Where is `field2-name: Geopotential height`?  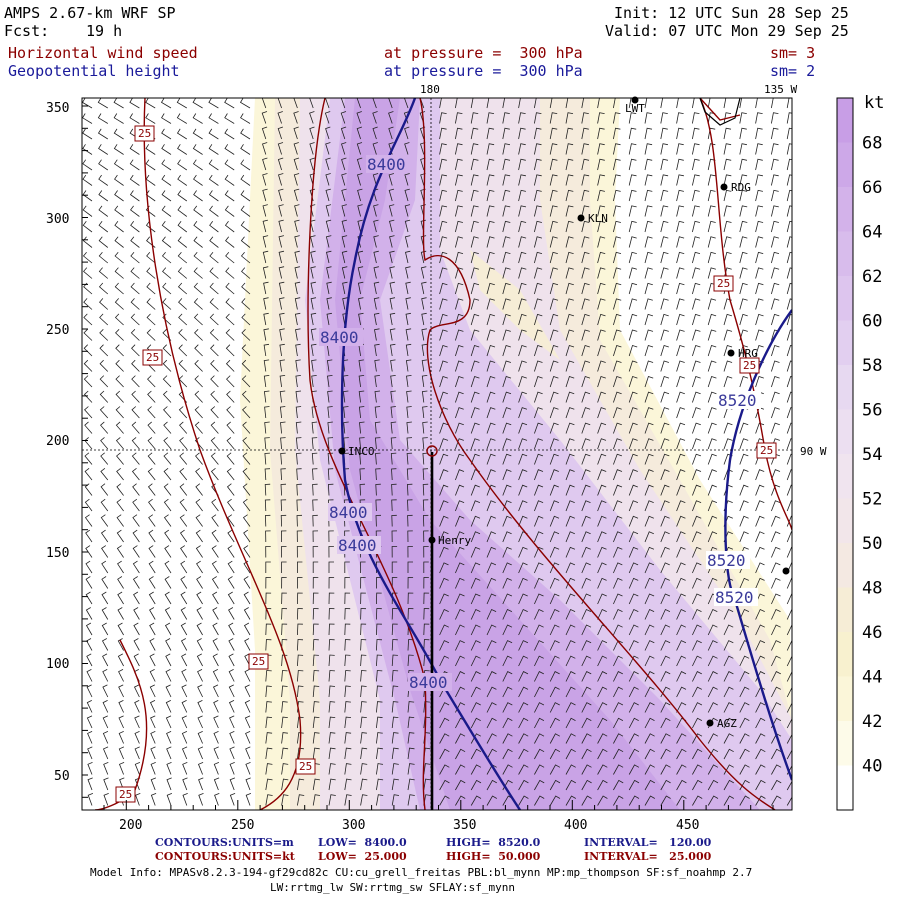 field2-name: Geopotential height is located at coordinates (94, 71).